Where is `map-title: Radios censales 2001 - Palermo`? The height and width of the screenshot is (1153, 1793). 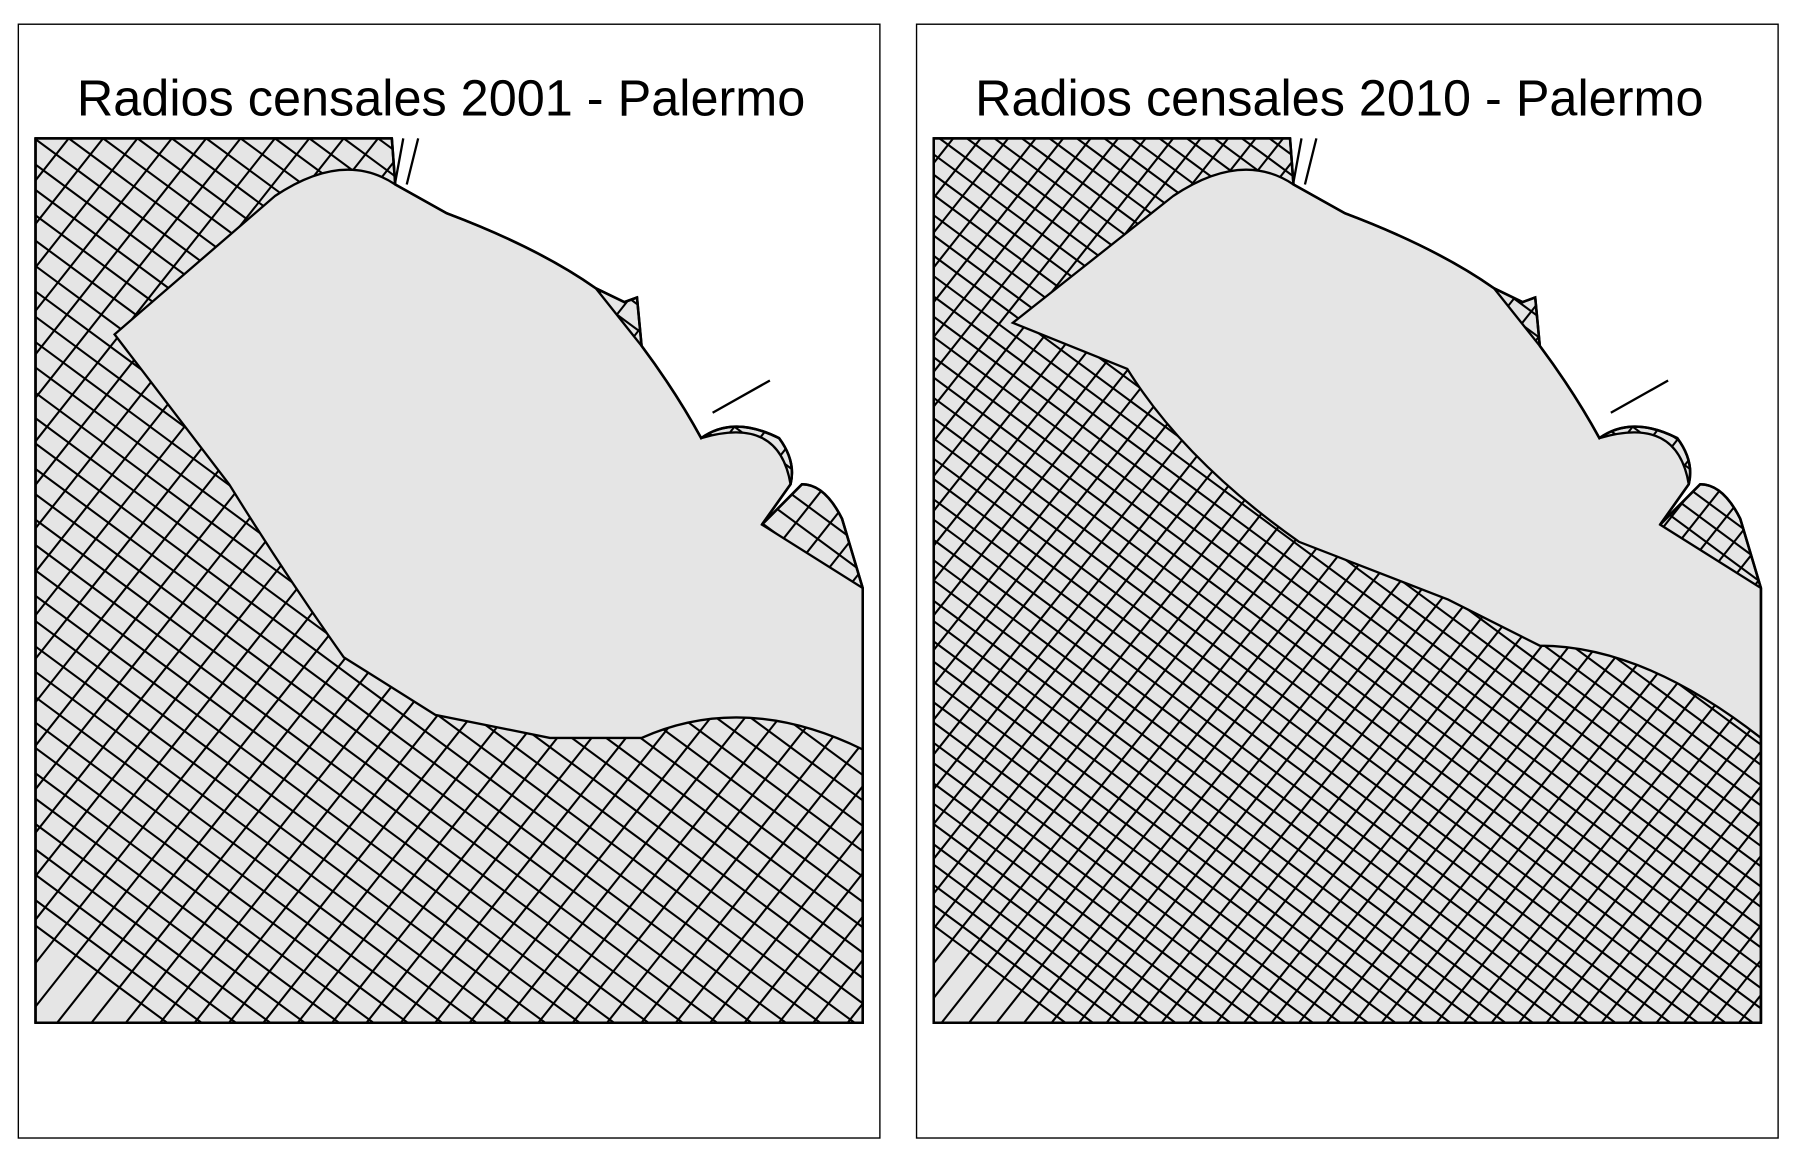 map-title: Radios censales 2001 - Palermo is located at coordinates (441, 97).